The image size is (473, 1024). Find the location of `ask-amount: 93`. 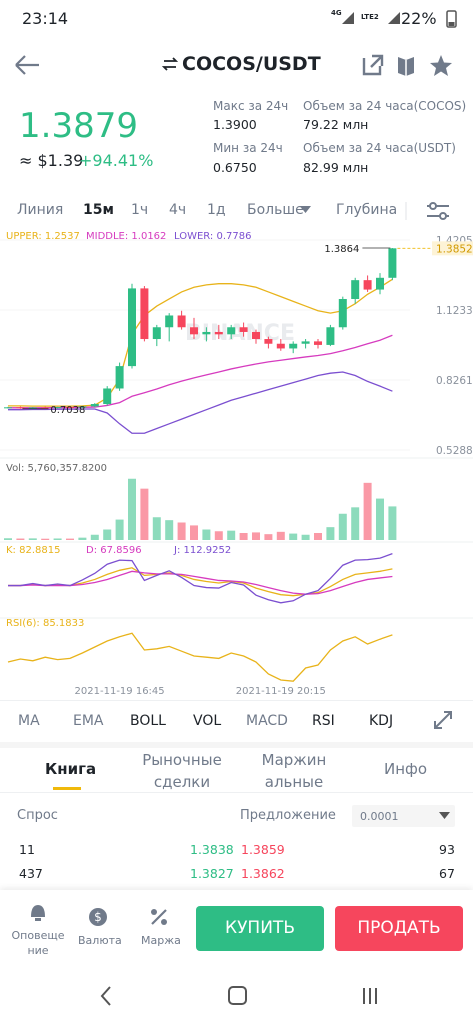

ask-amount: 93 is located at coordinates (447, 849).